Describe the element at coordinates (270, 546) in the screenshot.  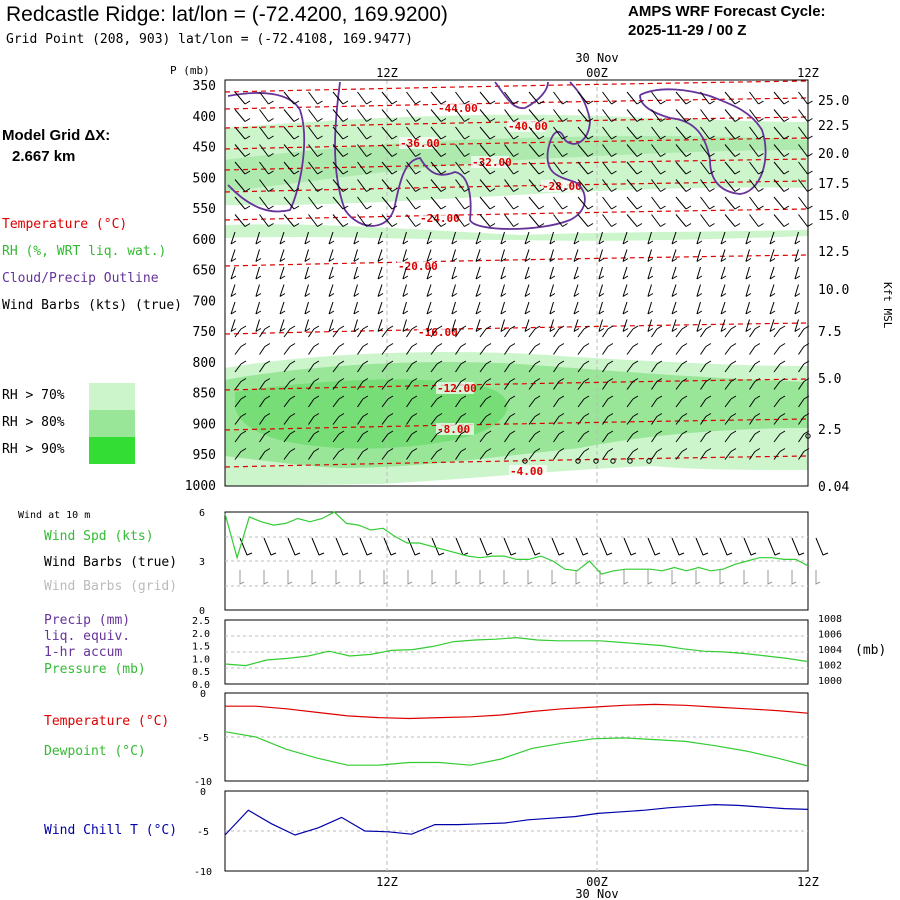
I see `surface-wind-barb` at that location.